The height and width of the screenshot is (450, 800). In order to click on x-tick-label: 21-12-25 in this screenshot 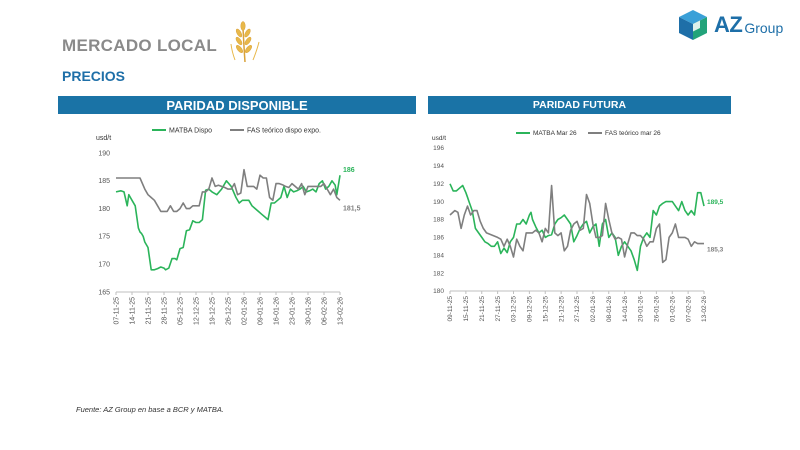, I will do `click(561, 309)`.